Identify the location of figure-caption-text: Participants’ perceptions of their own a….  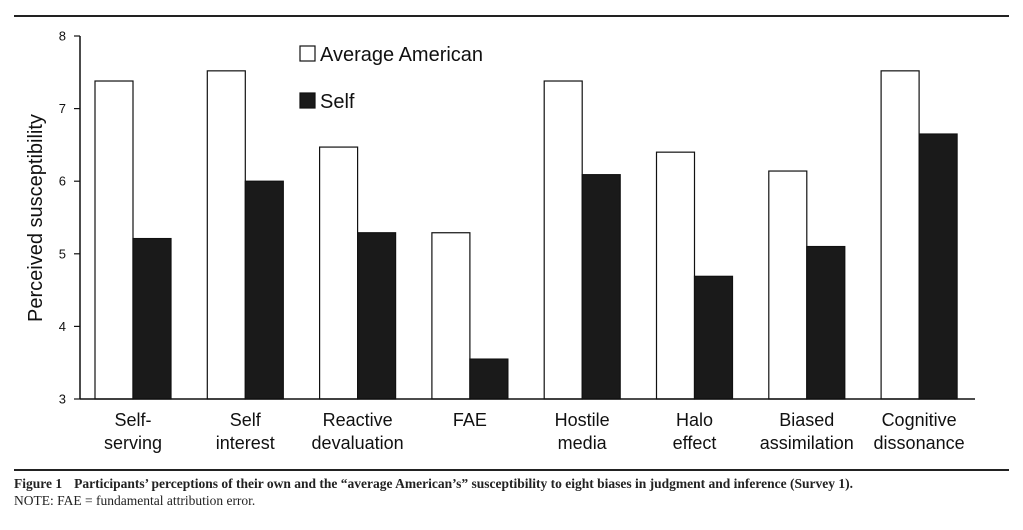
(463, 483).